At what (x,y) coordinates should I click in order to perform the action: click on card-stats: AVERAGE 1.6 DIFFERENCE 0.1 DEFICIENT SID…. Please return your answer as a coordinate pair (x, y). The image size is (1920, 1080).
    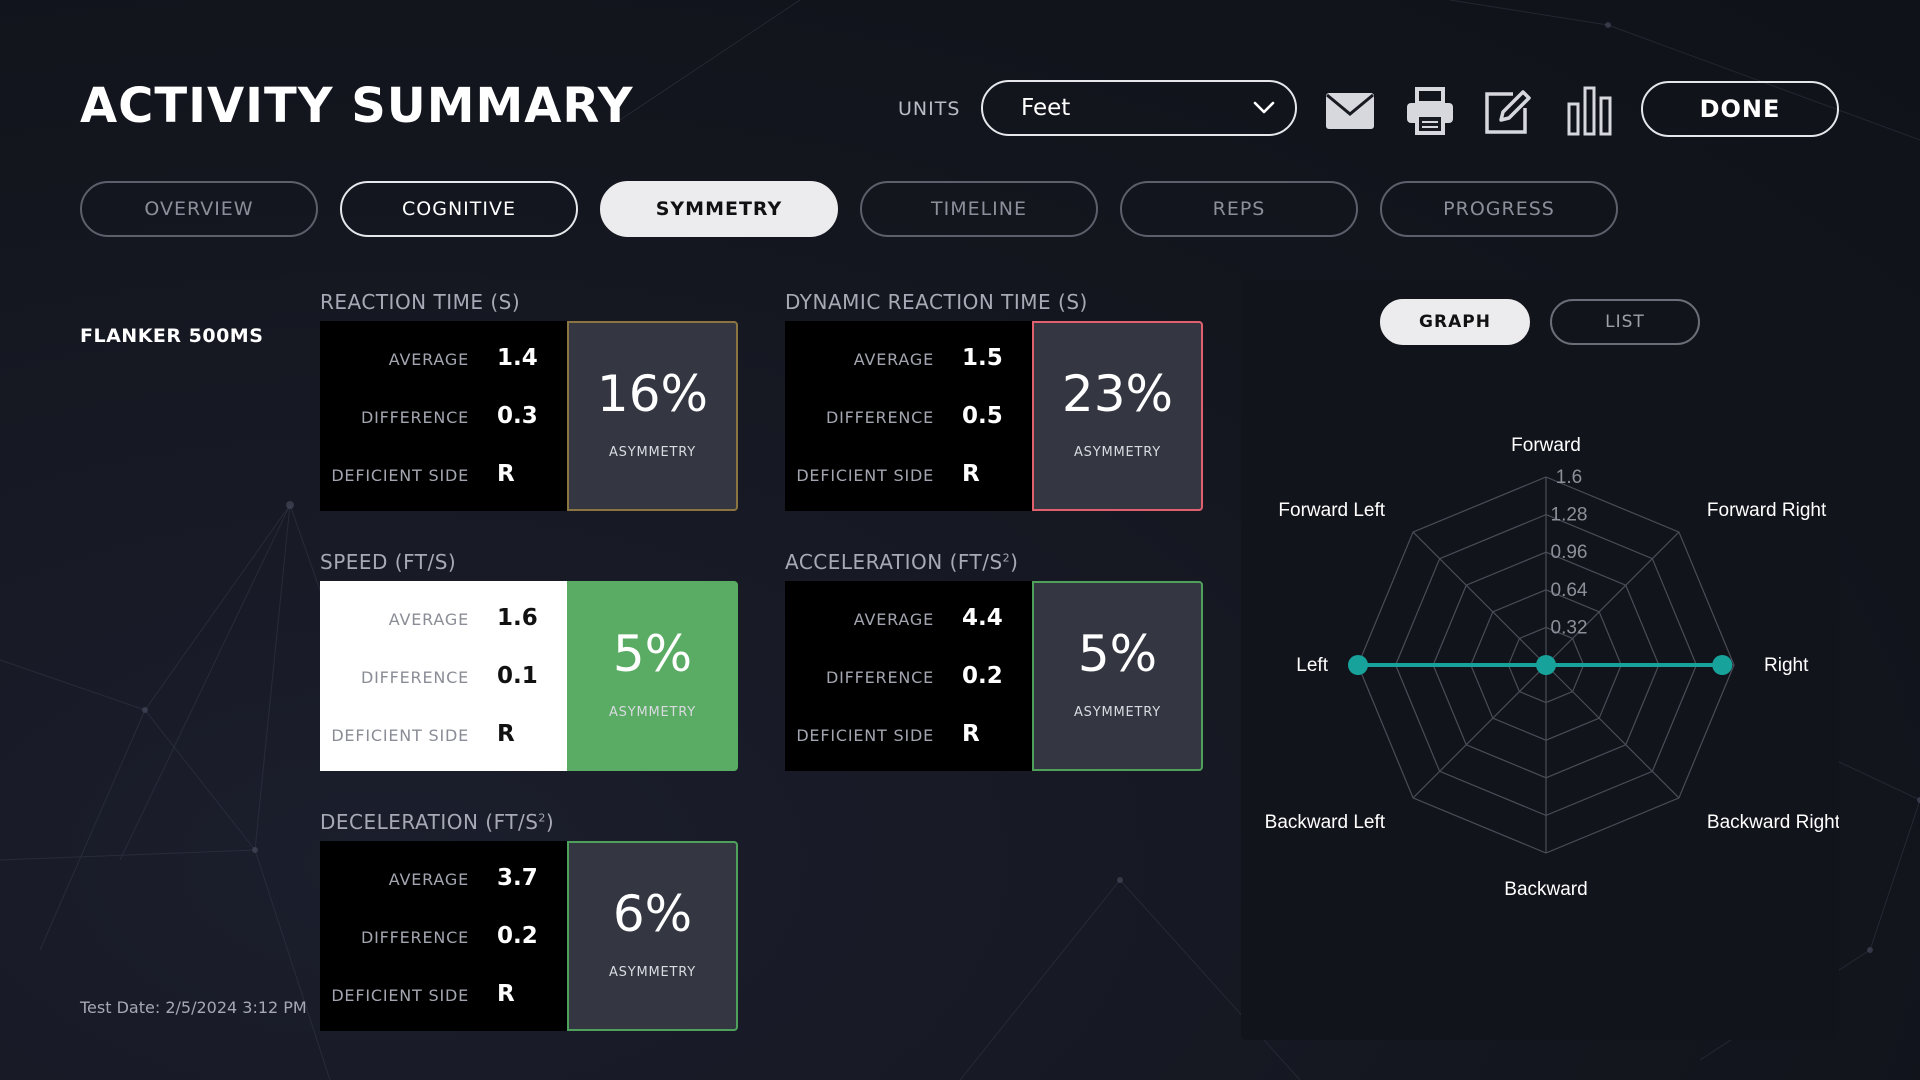
    Looking at the image, I should click on (443, 676).